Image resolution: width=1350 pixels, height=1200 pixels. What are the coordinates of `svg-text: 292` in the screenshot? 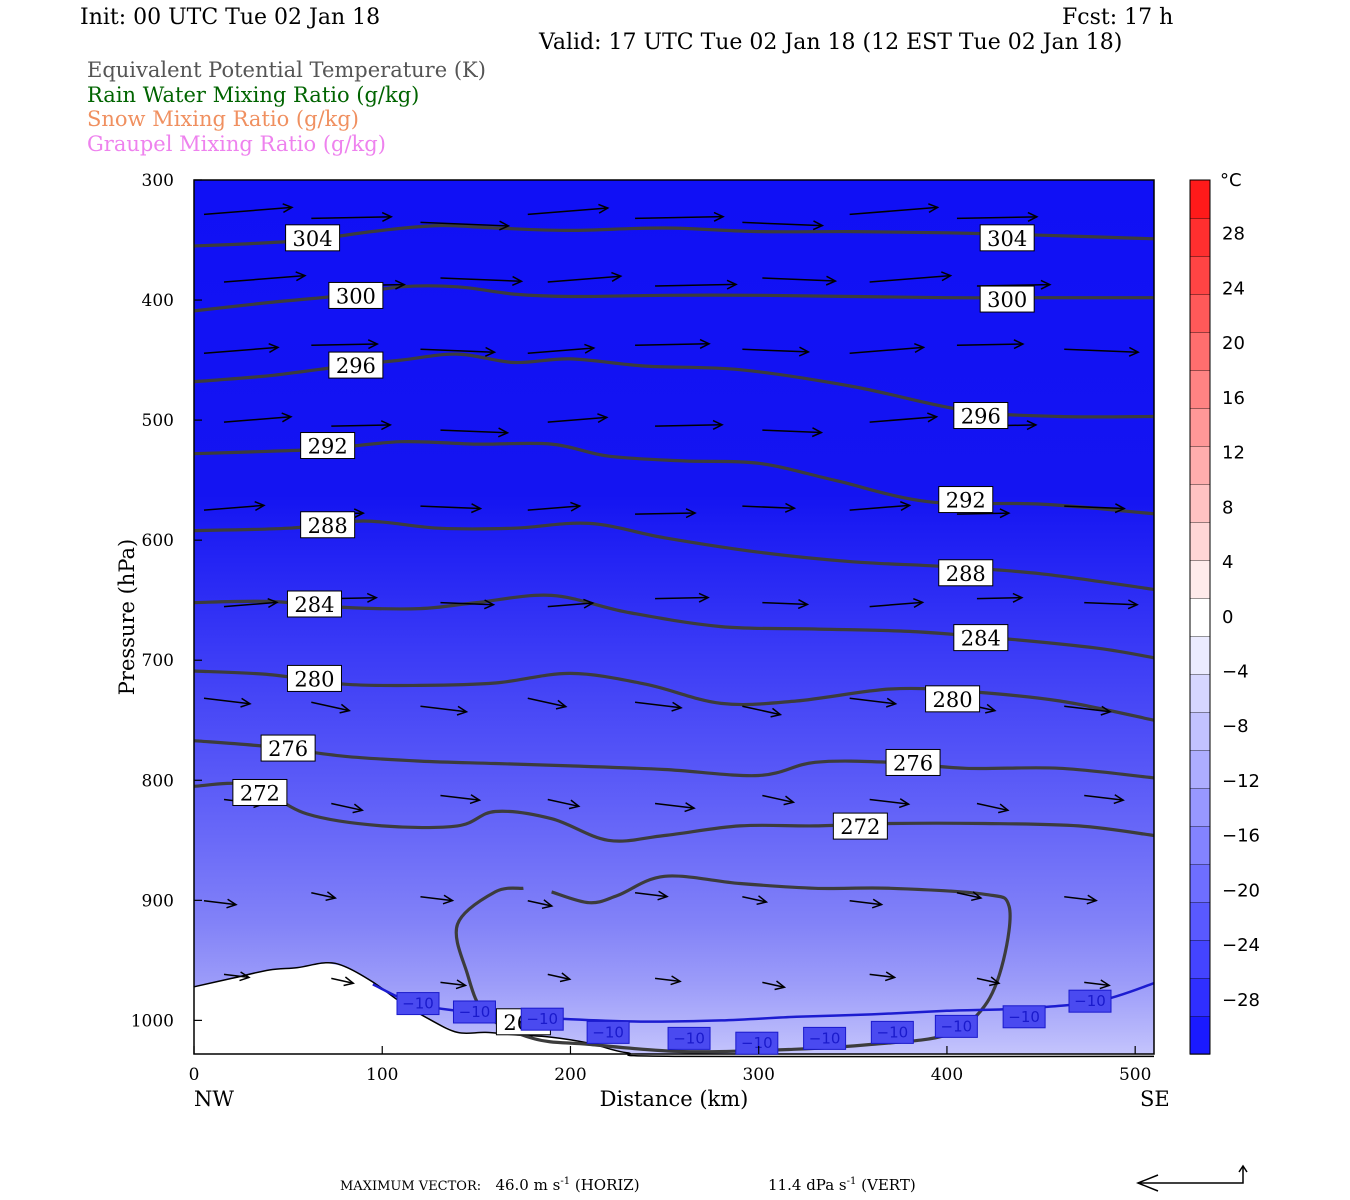 It's located at (966, 501).